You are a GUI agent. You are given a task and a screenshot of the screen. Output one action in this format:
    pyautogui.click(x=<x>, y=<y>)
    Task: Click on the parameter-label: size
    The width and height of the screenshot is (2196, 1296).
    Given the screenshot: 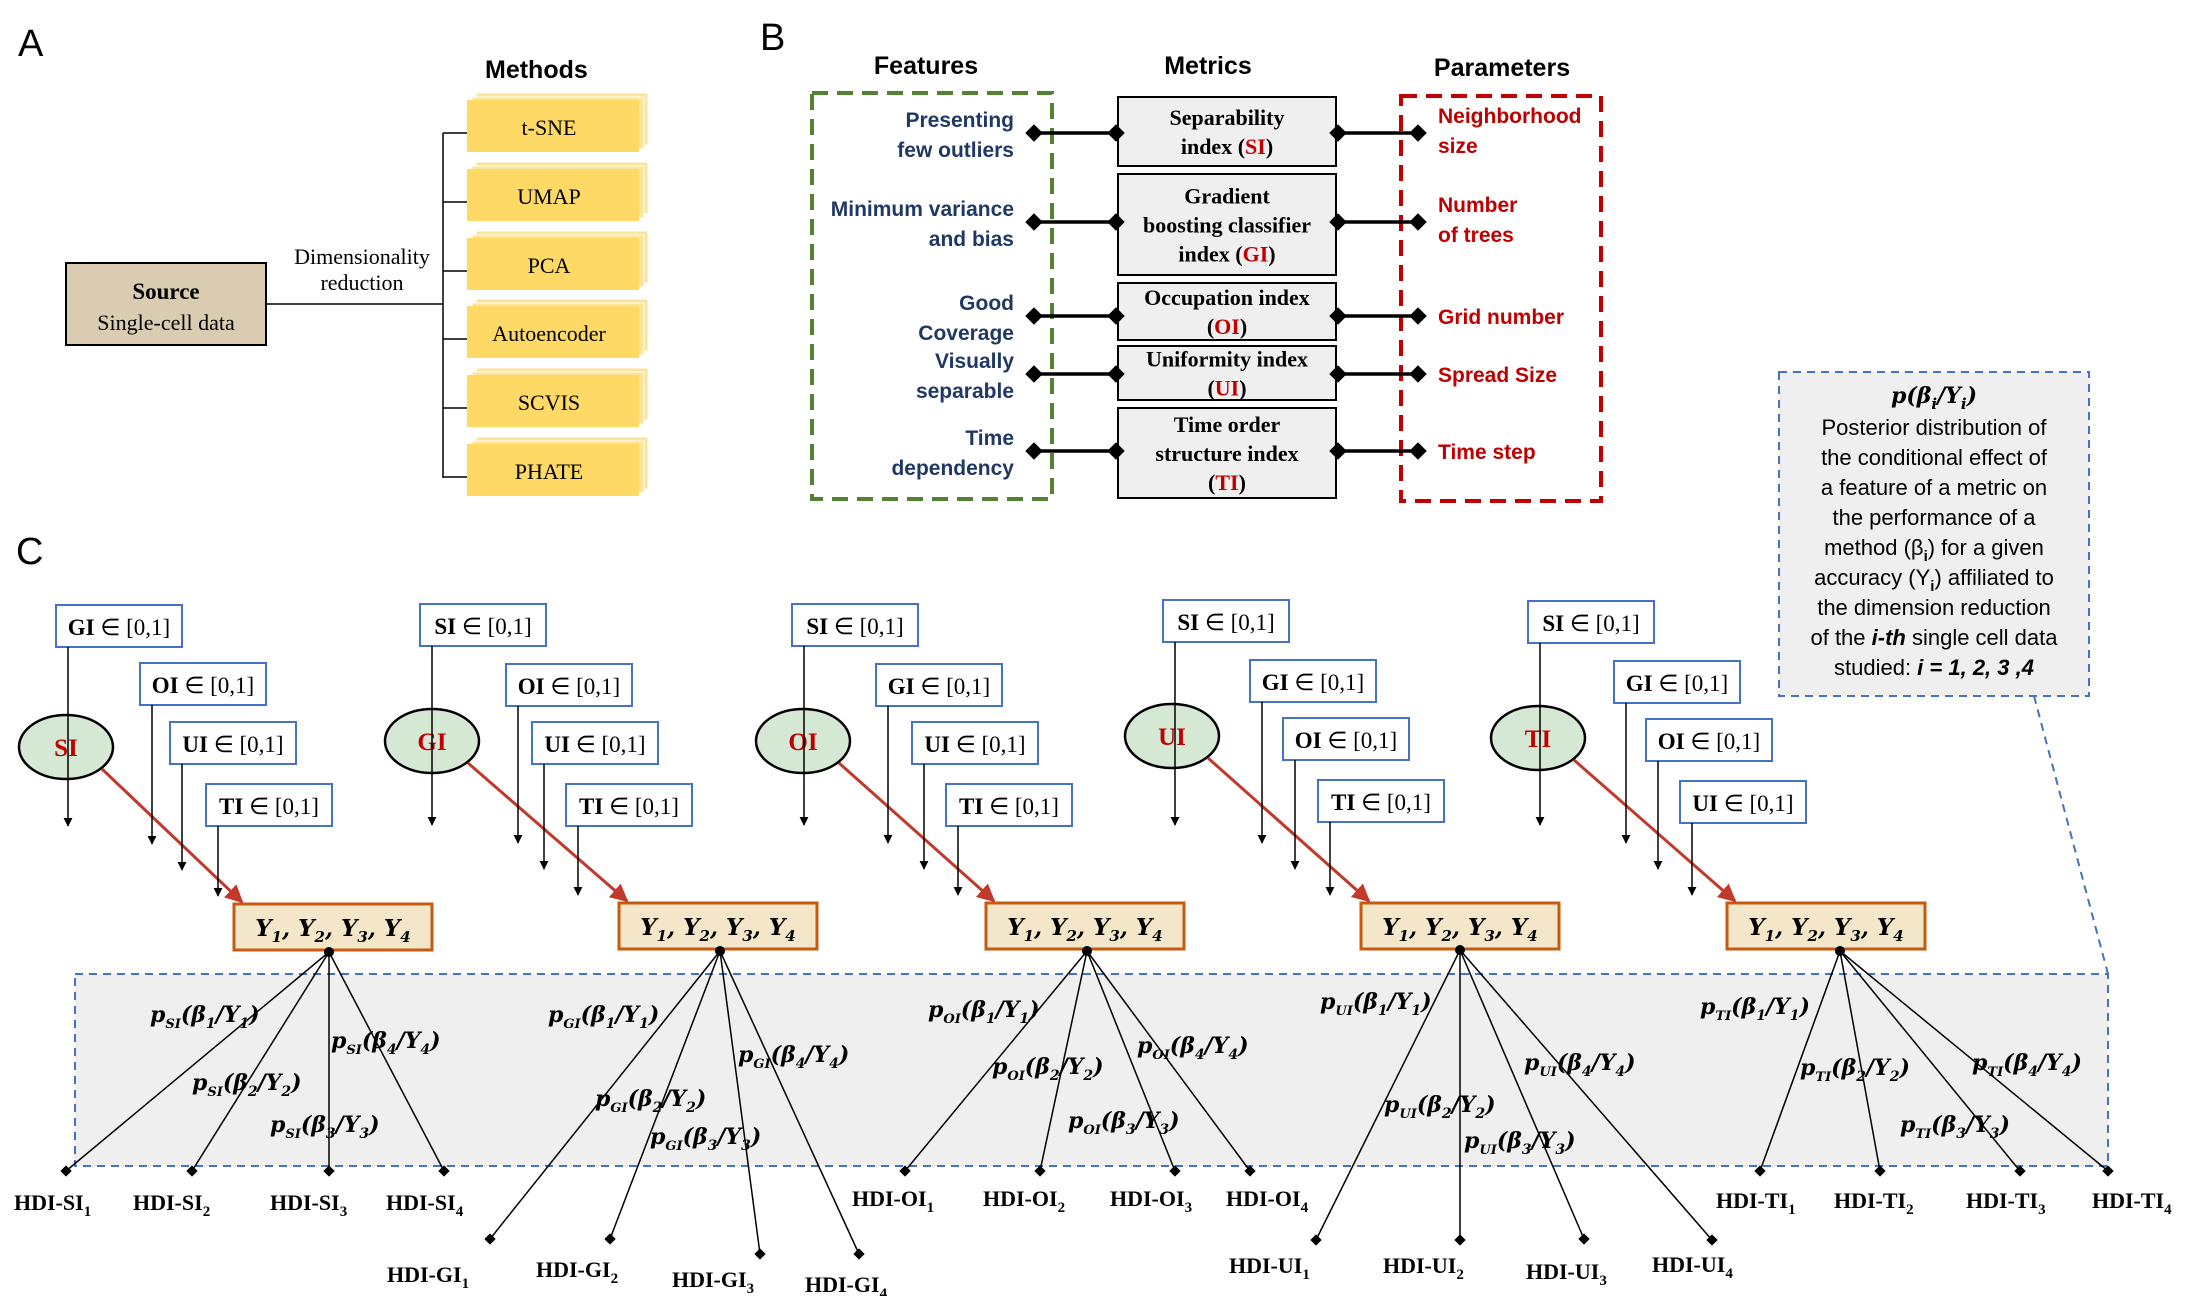 What is the action you would take?
    pyautogui.click(x=1458, y=146)
    